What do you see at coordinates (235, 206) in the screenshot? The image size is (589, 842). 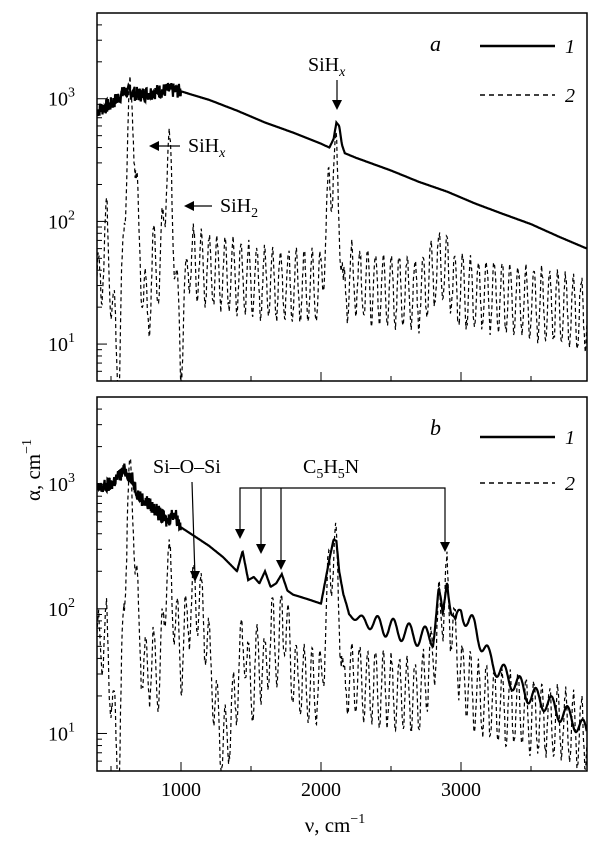 I see `annotation-sih2-text: SiH` at bounding box center [235, 206].